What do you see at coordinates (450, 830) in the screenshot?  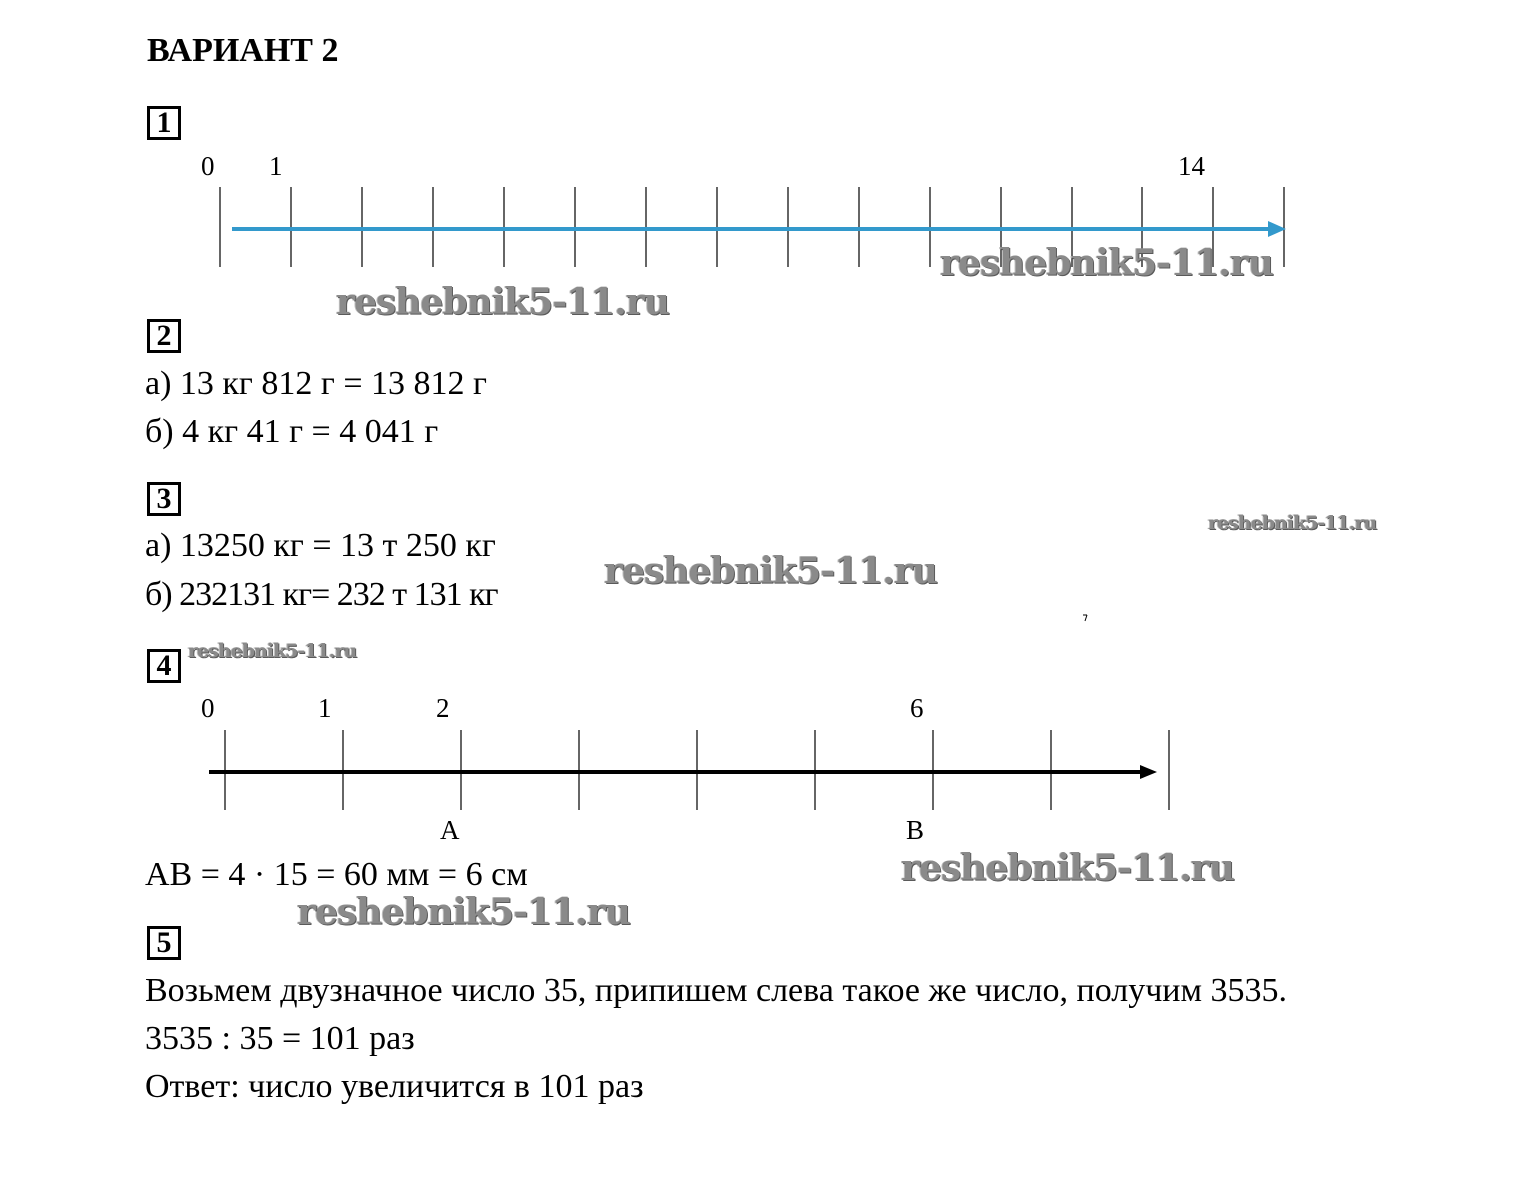 I see `point-a-label: А` at bounding box center [450, 830].